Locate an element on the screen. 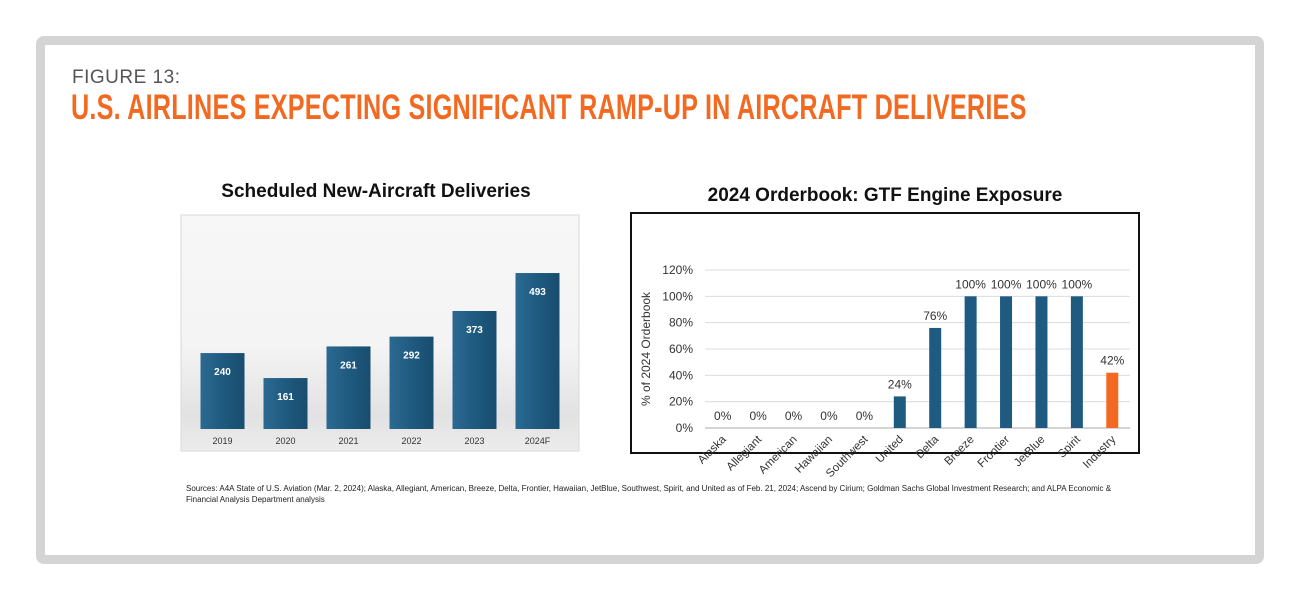 The width and height of the screenshot is (1300, 600). data-label-Breeze: 100% is located at coordinates (970, 284).